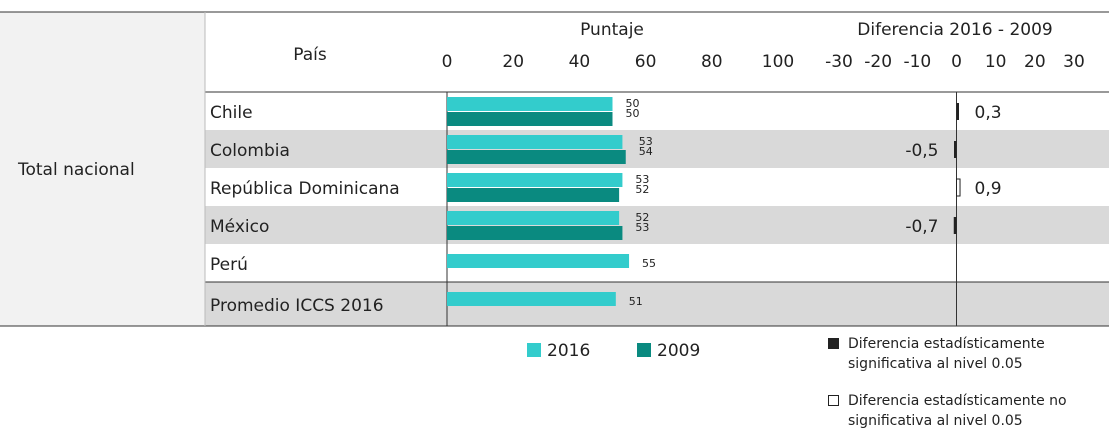  Describe the element at coordinates (612, 30) in the screenshot. I see `score-axis-title: Puntaje` at that location.